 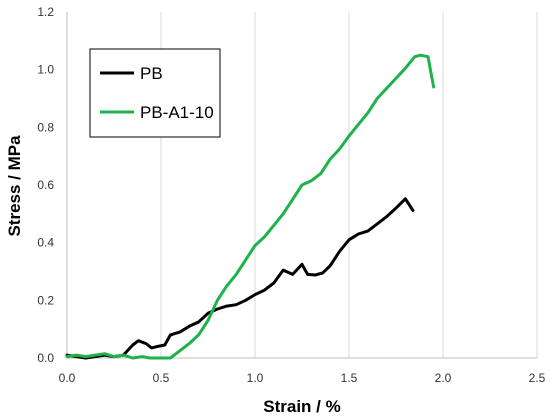 I want to click on x-tick-label: 1.5, so click(x=349, y=378).